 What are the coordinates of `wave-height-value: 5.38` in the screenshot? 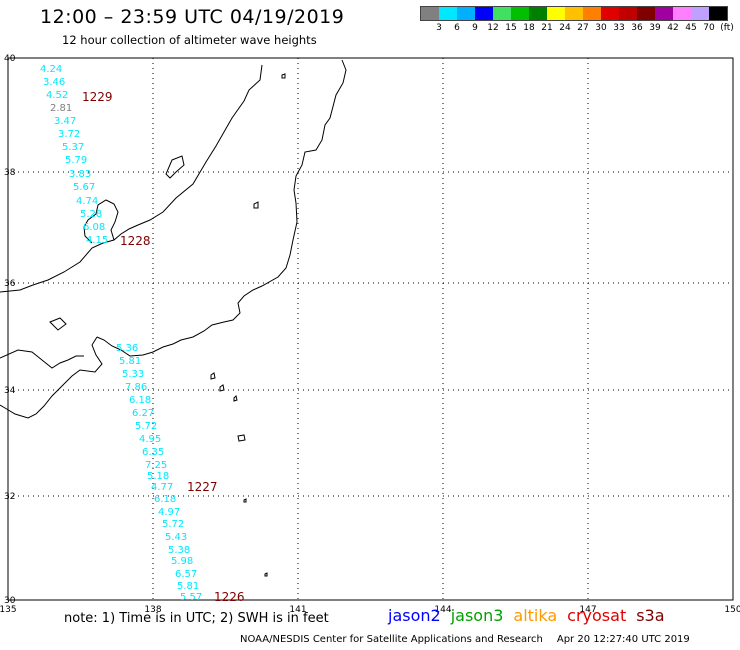 It's located at (179, 550).